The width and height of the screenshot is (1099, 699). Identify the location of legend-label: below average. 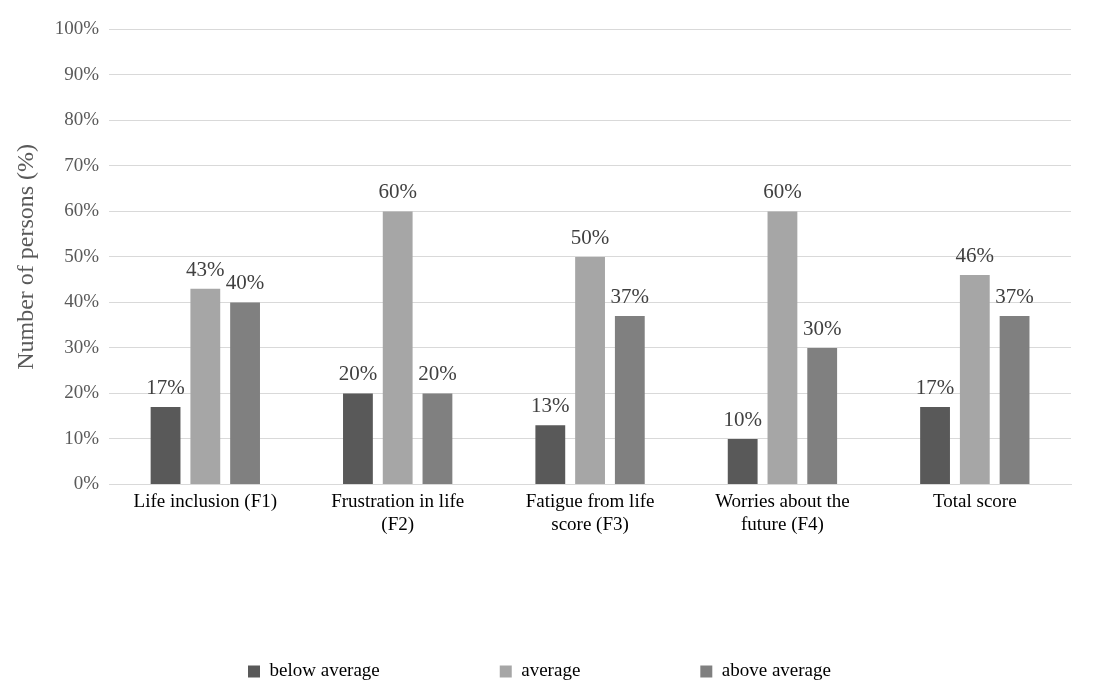
(324, 670).